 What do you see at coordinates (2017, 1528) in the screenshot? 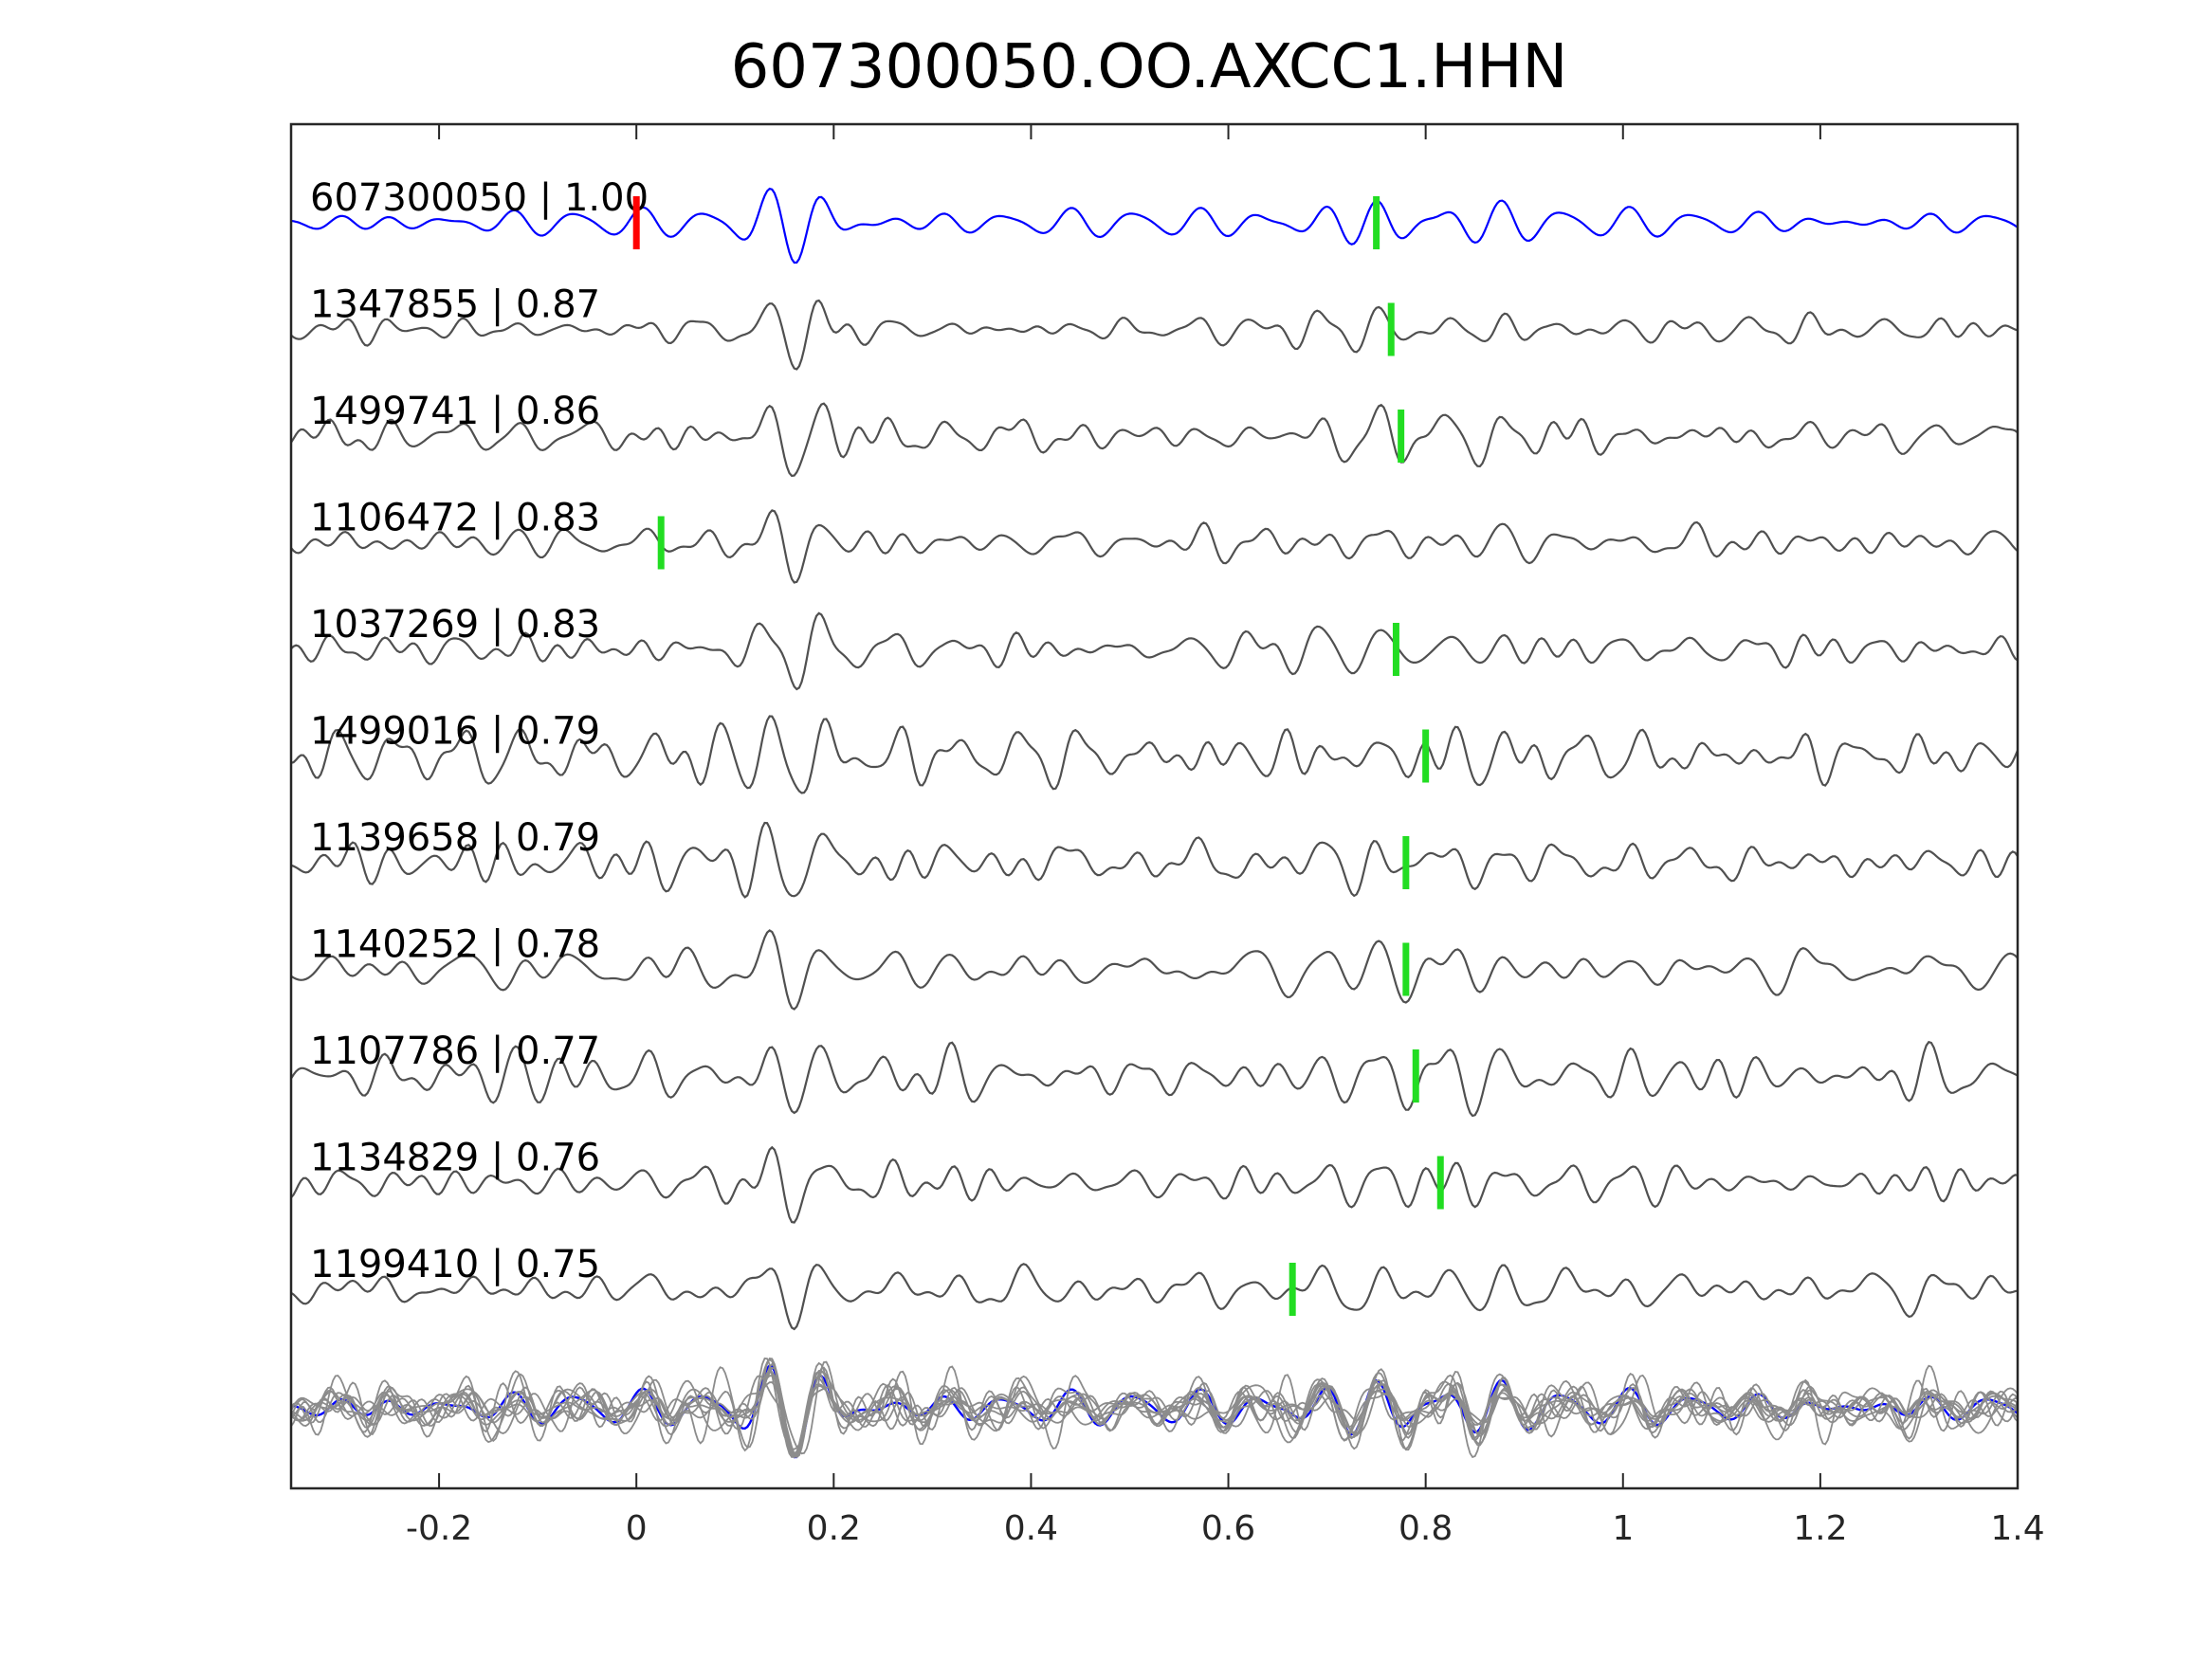
I see `x-tick-label: 1.4` at bounding box center [2017, 1528].